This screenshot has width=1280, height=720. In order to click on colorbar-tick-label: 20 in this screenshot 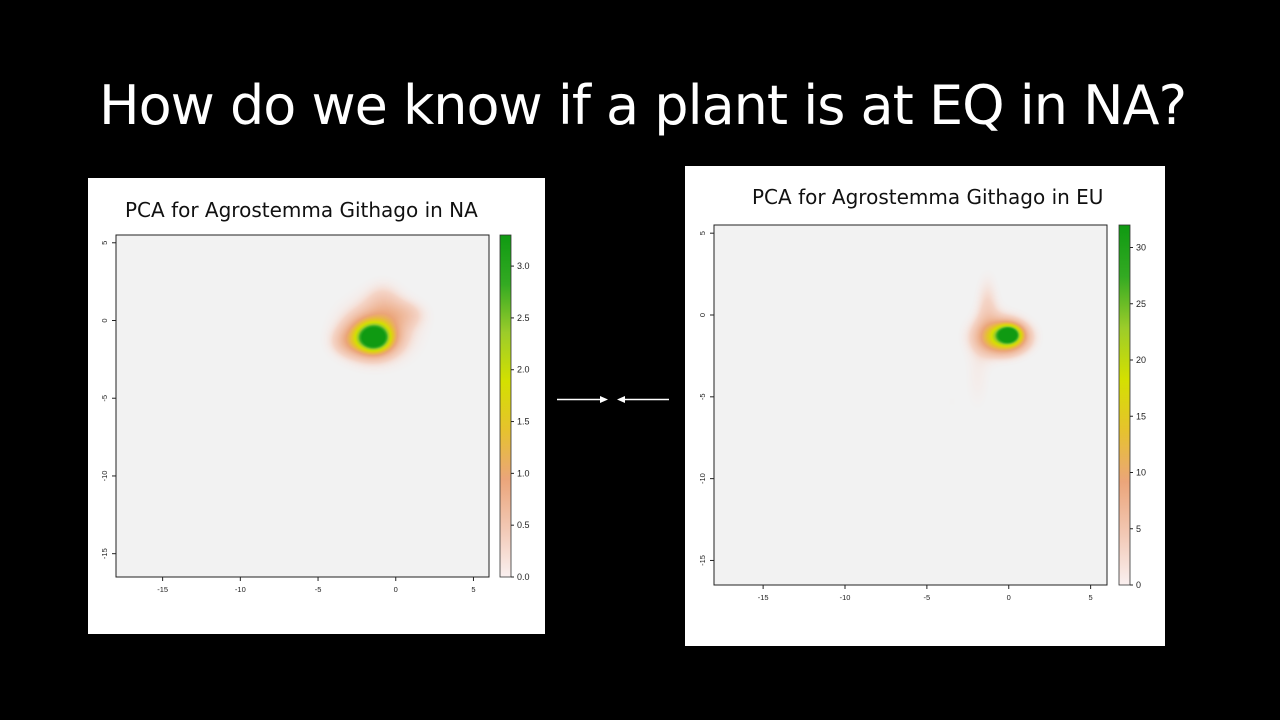, I will do `click(1141, 360)`.